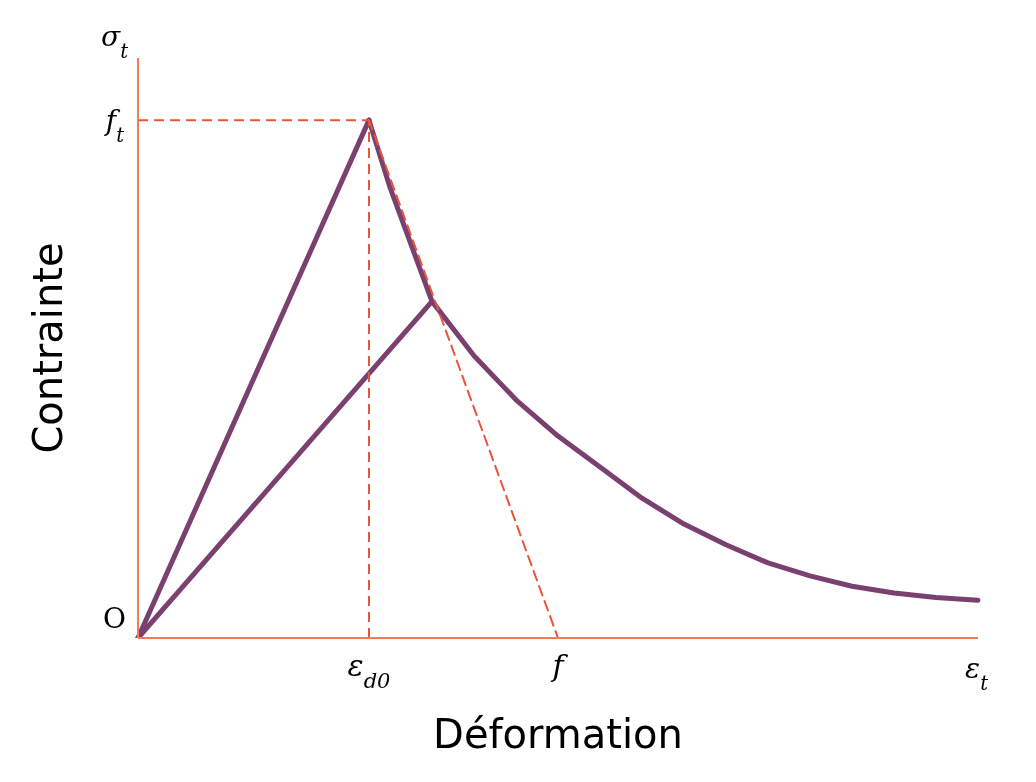  What do you see at coordinates (115, 41) in the screenshot?
I see `text: σ$_{t}$` at bounding box center [115, 41].